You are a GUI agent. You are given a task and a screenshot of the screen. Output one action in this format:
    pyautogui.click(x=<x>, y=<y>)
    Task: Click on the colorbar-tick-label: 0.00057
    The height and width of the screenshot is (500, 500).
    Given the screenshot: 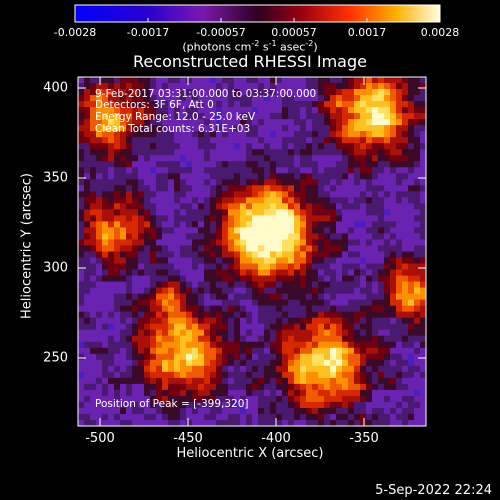 What is the action you would take?
    pyautogui.click(x=294, y=32)
    